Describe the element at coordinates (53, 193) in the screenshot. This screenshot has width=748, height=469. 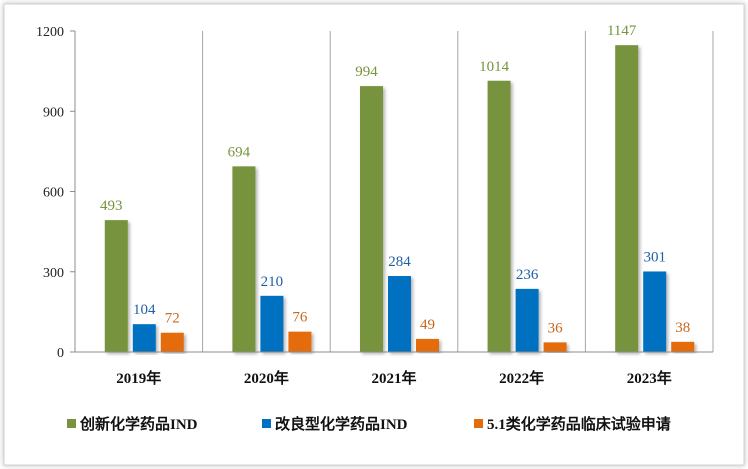
I see `y-tick-label: 600` at that location.